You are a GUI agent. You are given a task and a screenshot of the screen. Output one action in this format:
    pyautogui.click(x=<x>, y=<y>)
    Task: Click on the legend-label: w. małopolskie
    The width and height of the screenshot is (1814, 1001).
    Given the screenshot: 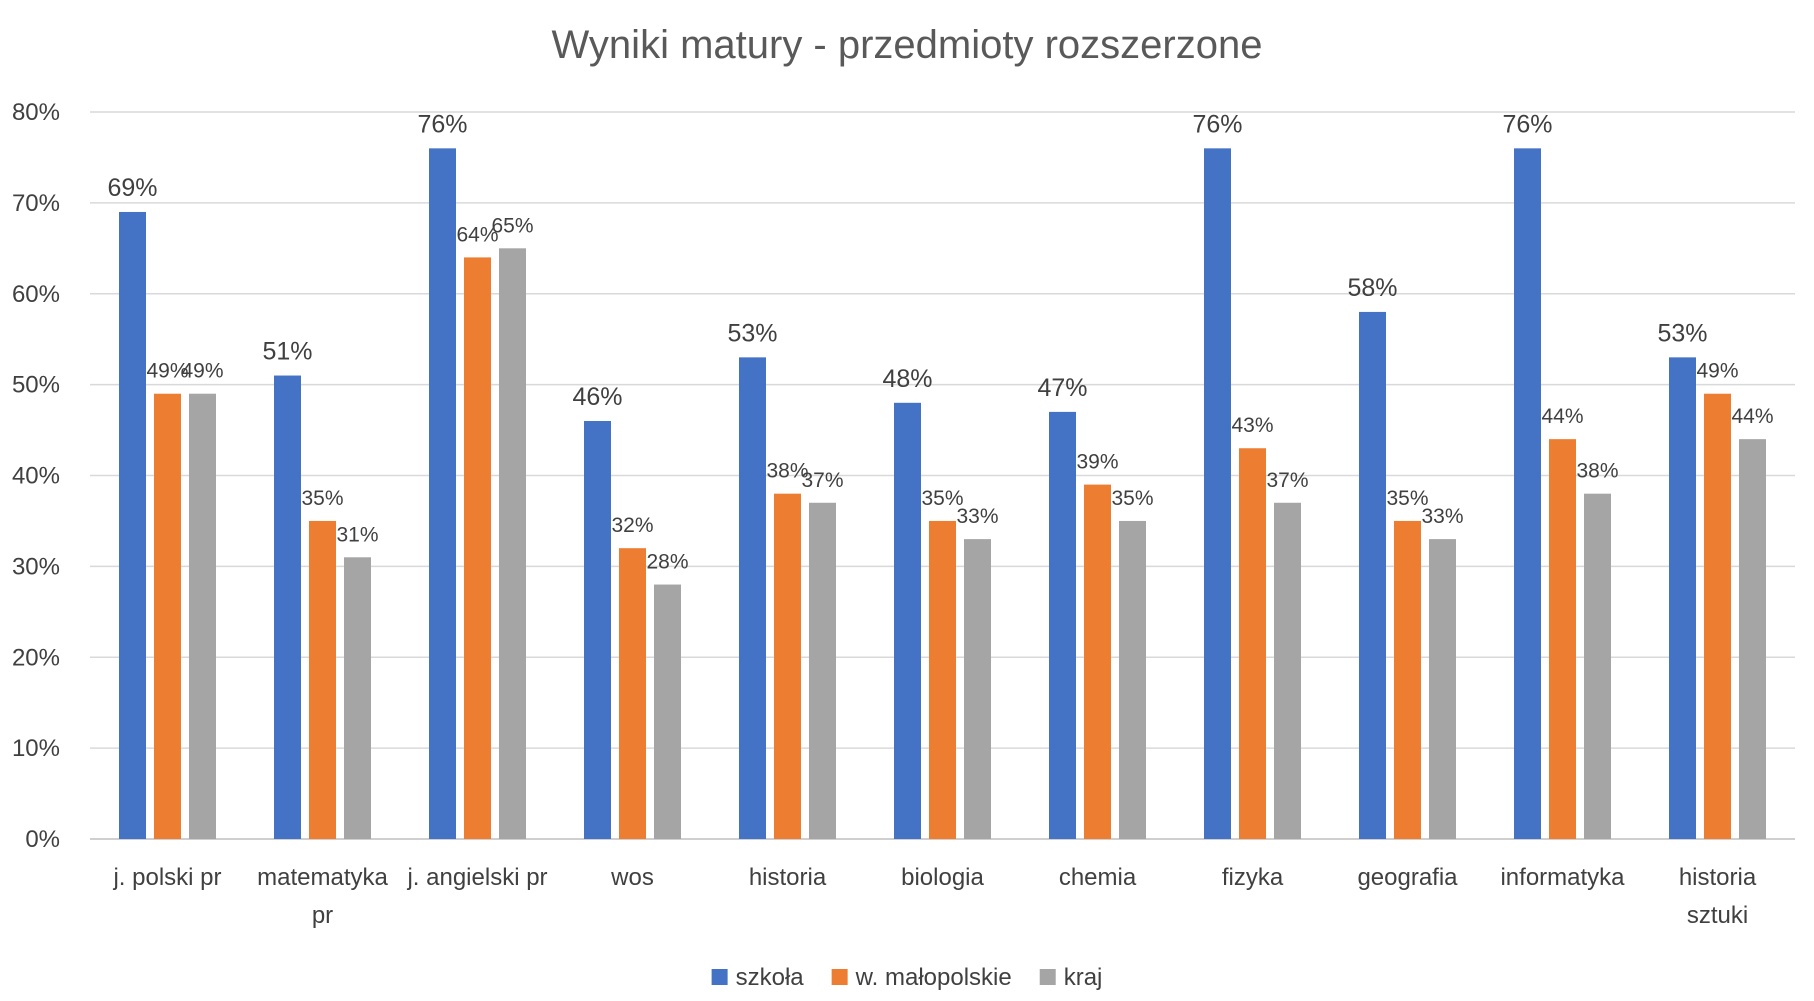 What is the action you would take?
    pyautogui.click(x=933, y=977)
    